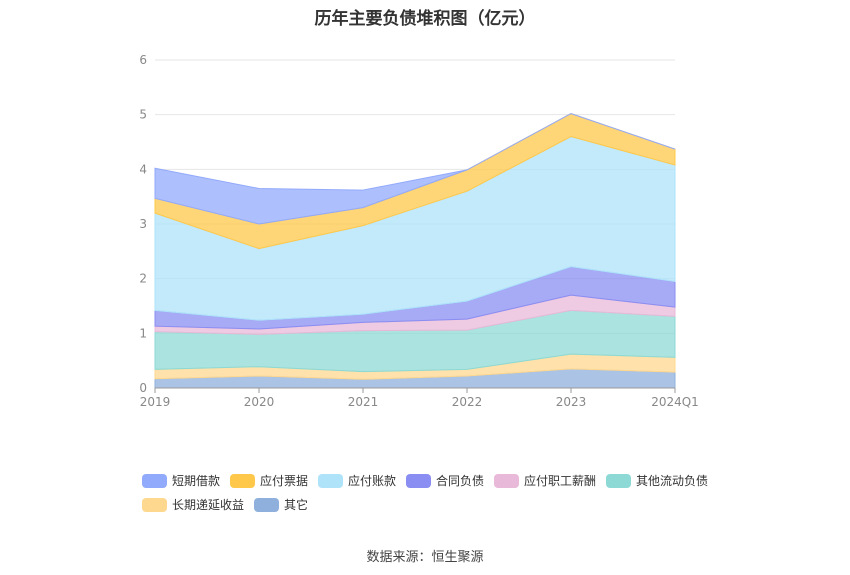 The width and height of the screenshot is (850, 575). Describe the element at coordinates (571, 402) in the screenshot. I see `x-tick-label: 2023` at that location.